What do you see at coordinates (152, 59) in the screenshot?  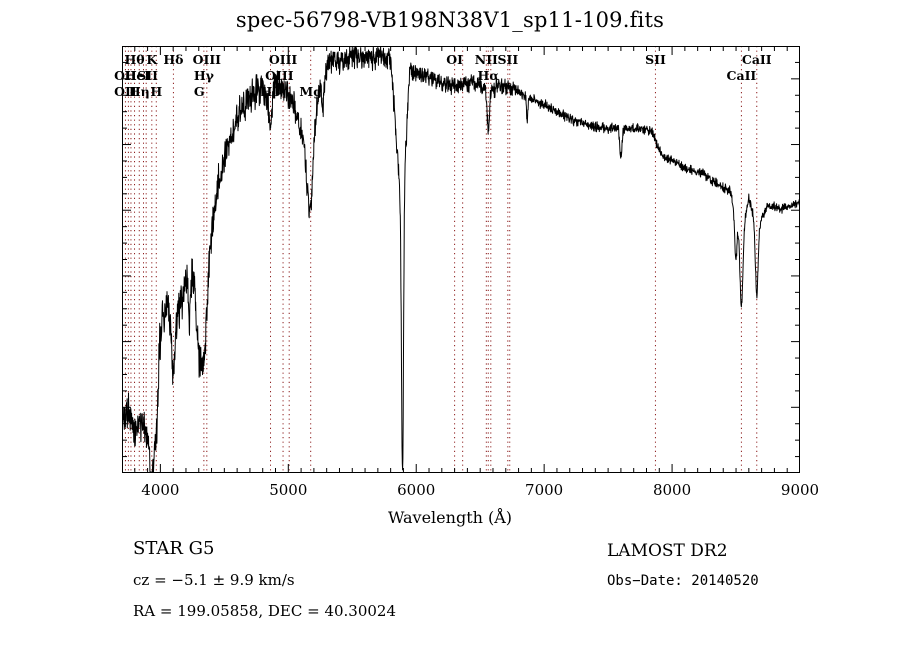 I see `line-label-k: K` at bounding box center [152, 59].